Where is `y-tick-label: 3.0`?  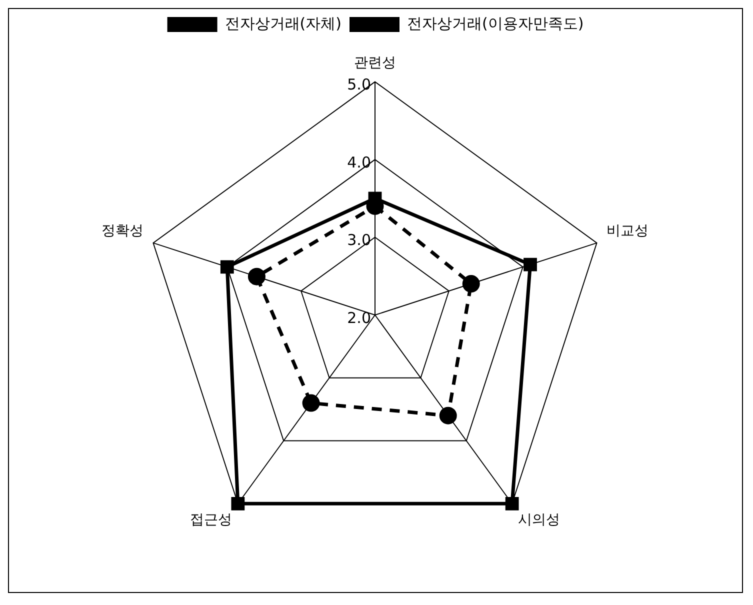 y-tick-label: 3.0 is located at coordinates (359, 240).